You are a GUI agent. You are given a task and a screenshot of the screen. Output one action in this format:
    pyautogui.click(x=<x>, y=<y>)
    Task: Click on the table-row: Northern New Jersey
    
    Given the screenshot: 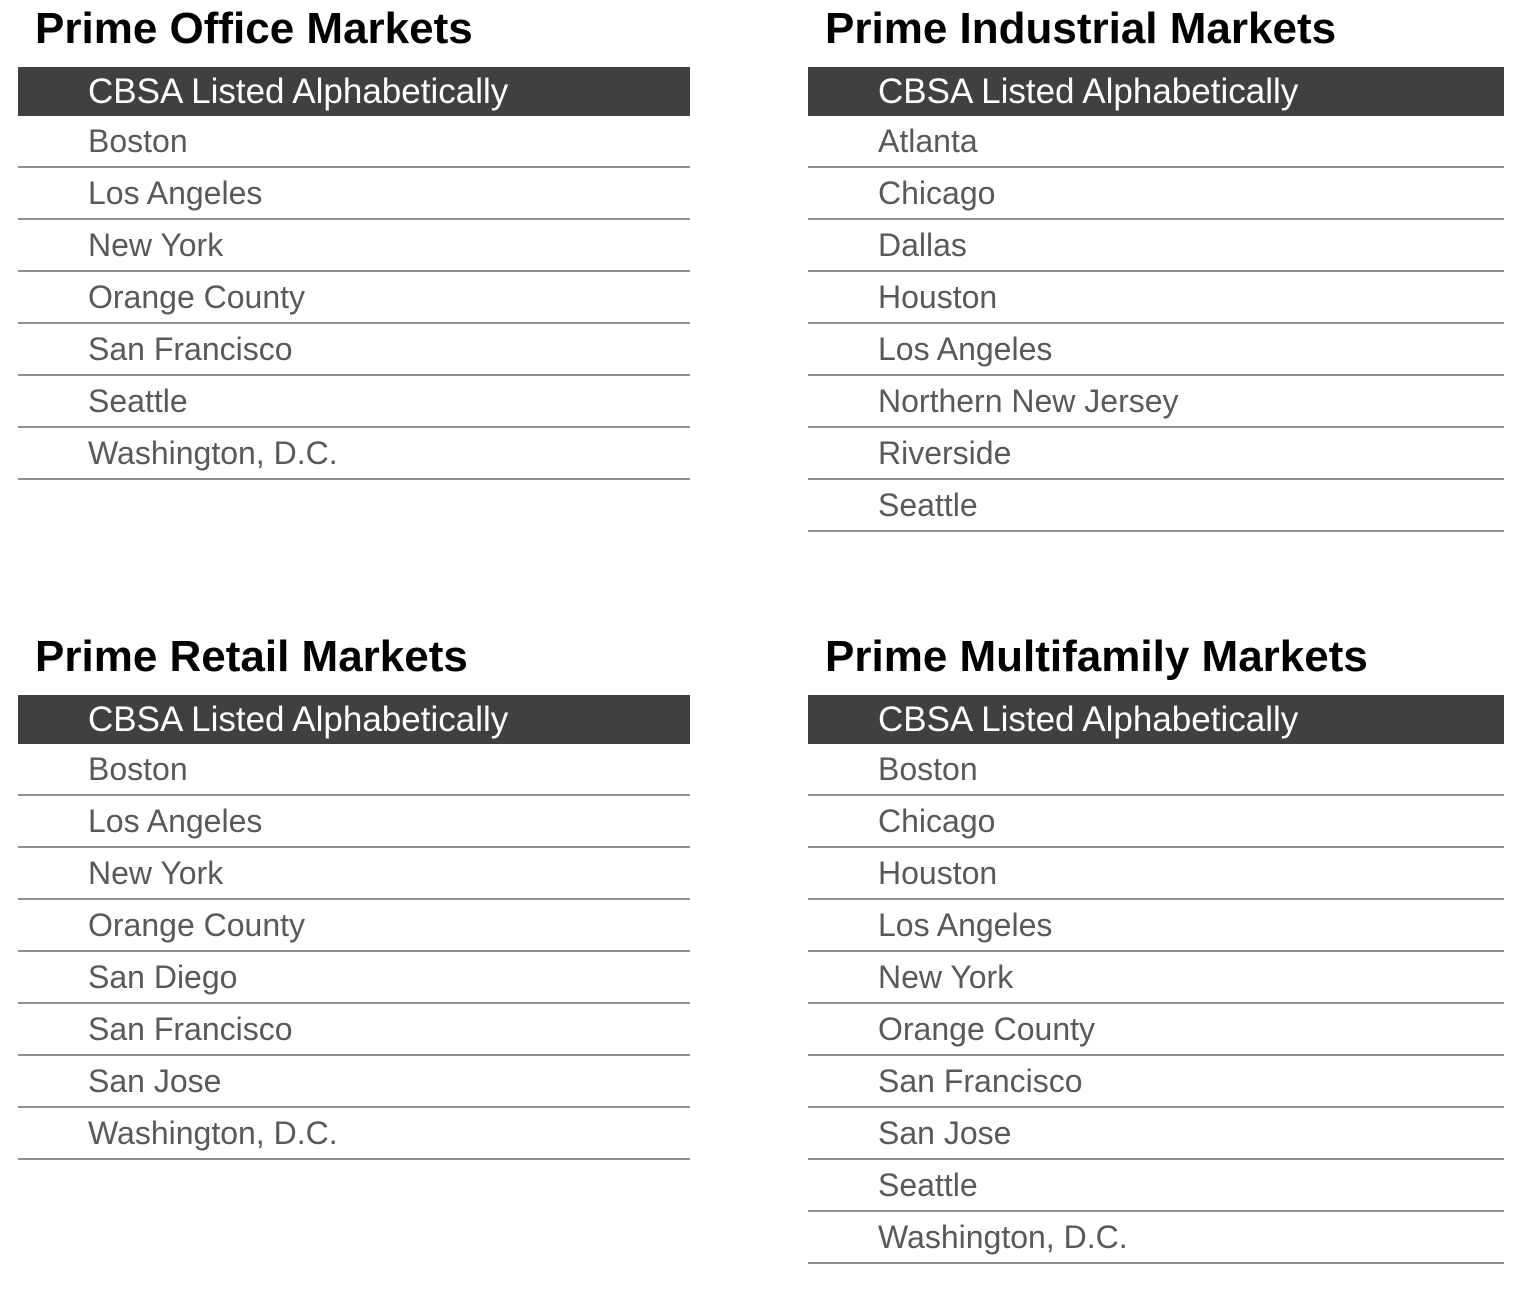 What is the action you would take?
    pyautogui.click(x=1156, y=402)
    